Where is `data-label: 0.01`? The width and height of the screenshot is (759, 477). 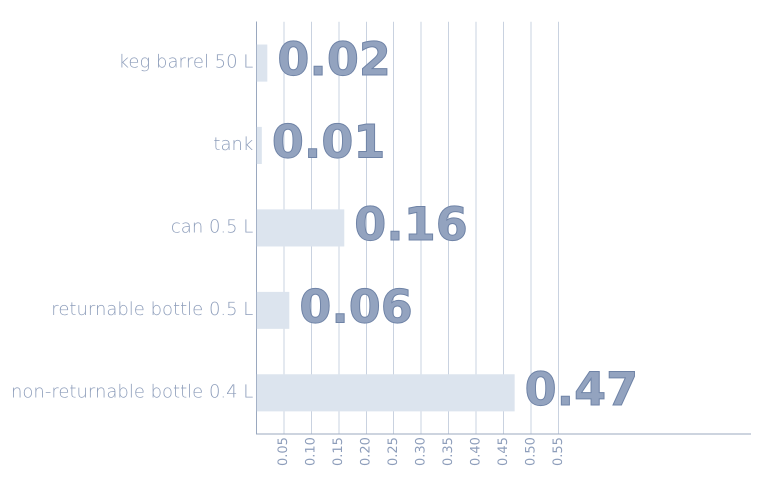
data-label: 0.01 is located at coordinates (329, 141).